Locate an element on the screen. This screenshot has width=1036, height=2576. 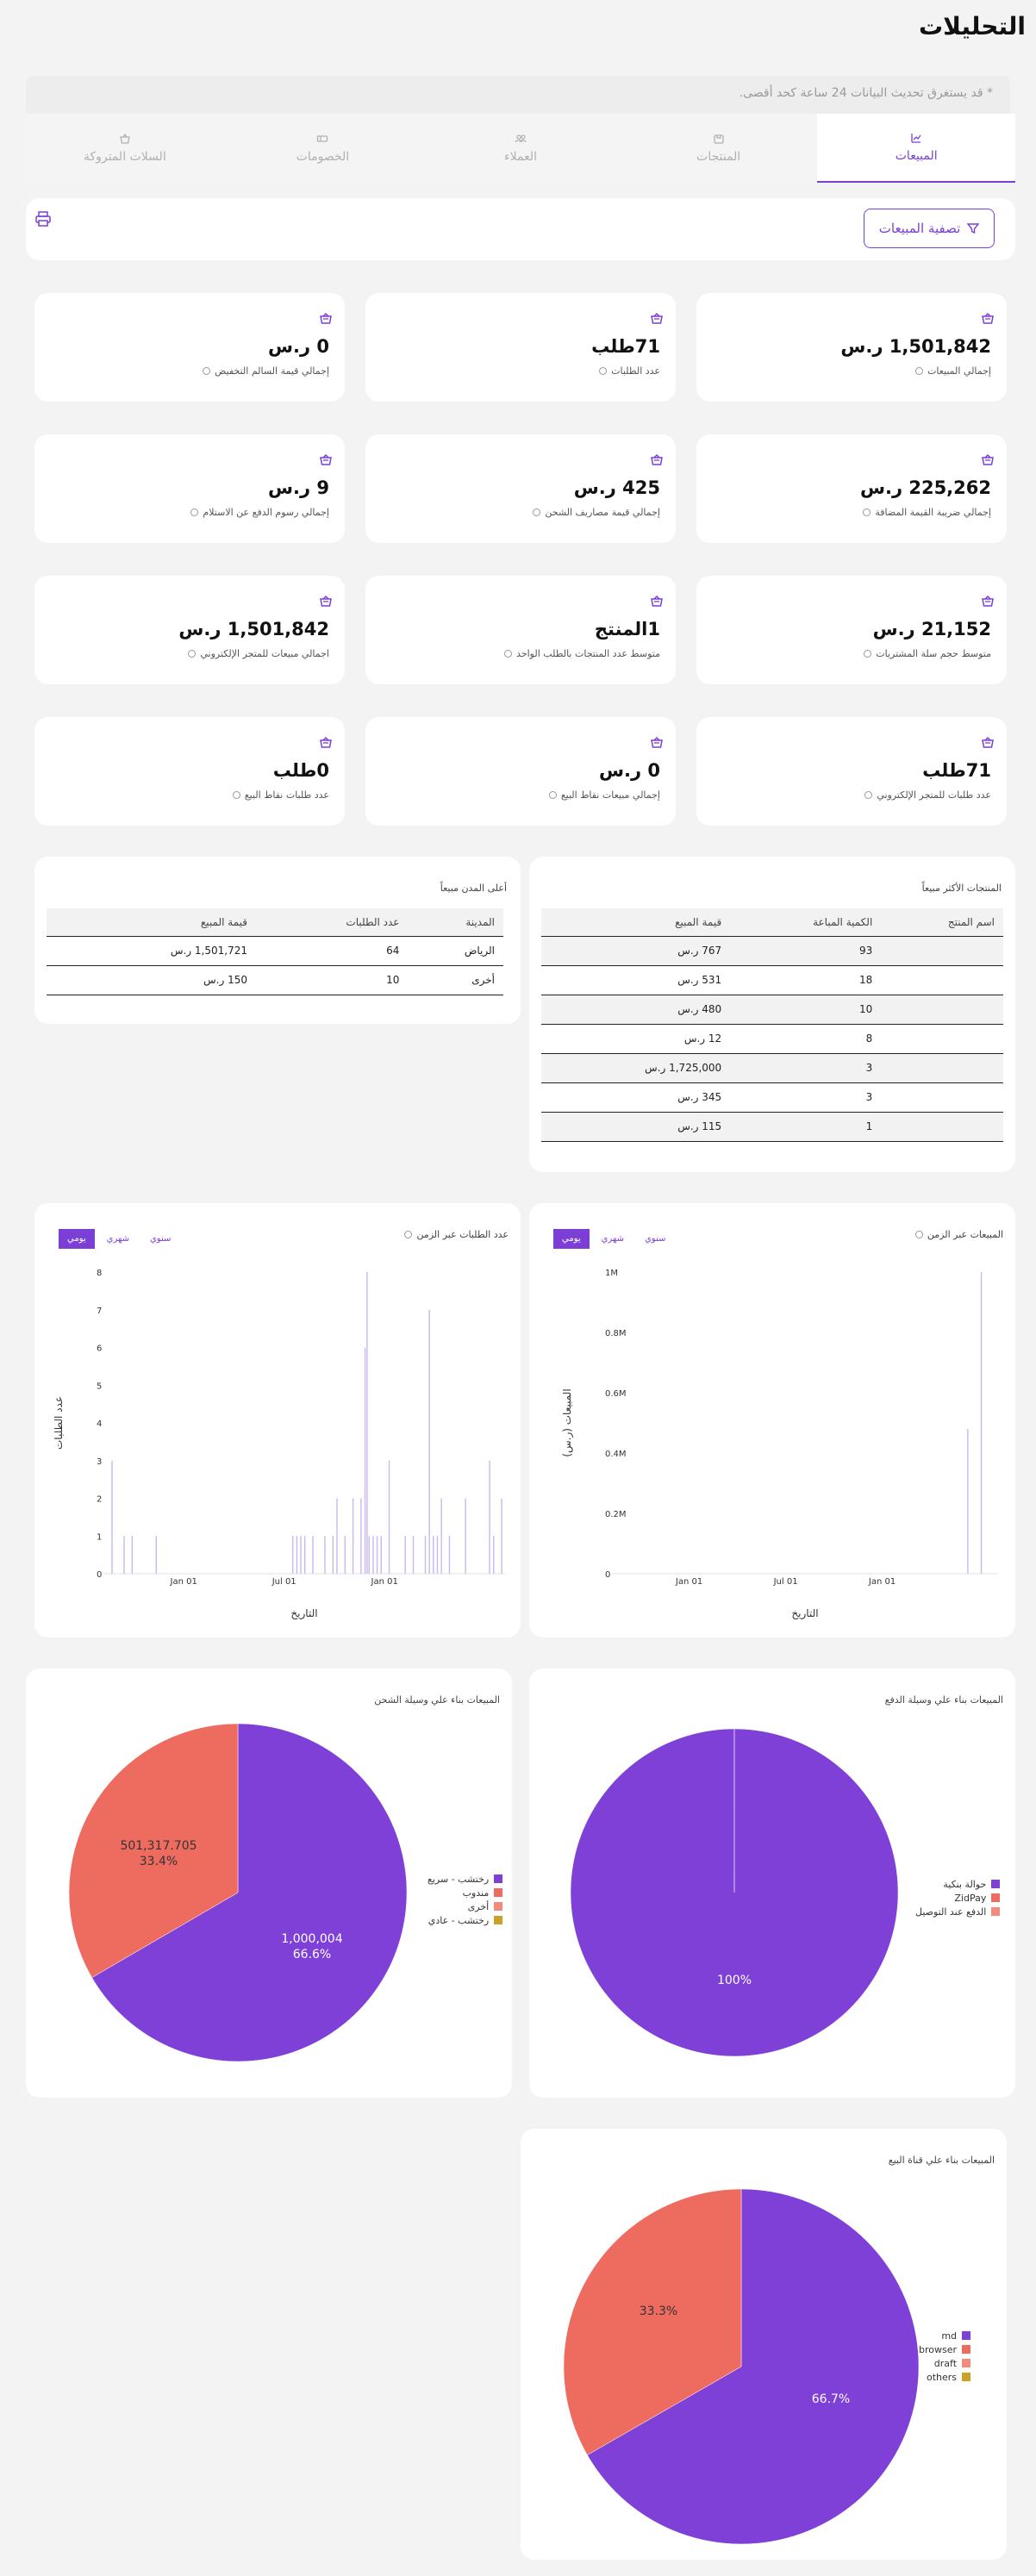
tab-0: المبيعات is located at coordinates (916, 148).